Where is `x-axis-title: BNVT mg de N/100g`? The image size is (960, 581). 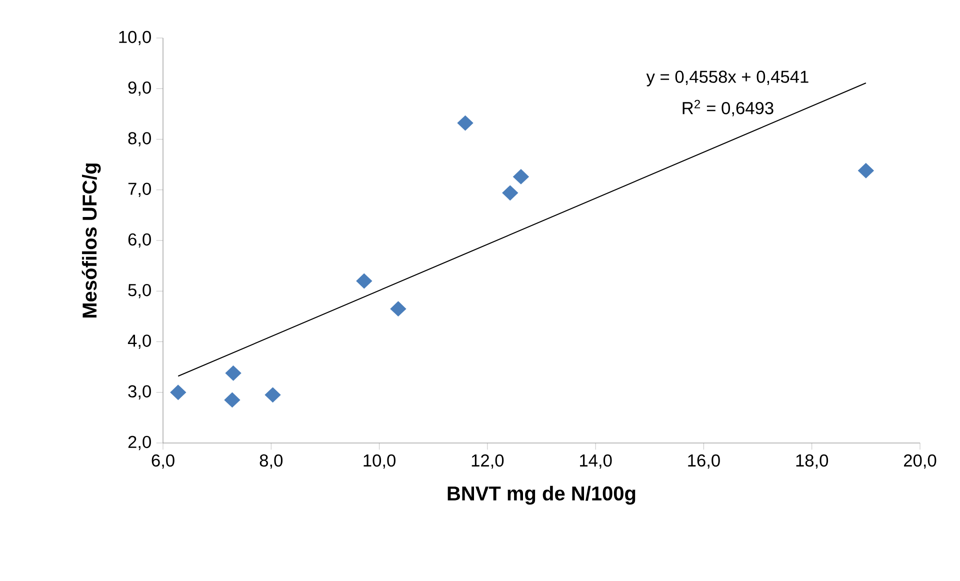 x-axis-title: BNVT mg de N/100g is located at coordinates (542, 495).